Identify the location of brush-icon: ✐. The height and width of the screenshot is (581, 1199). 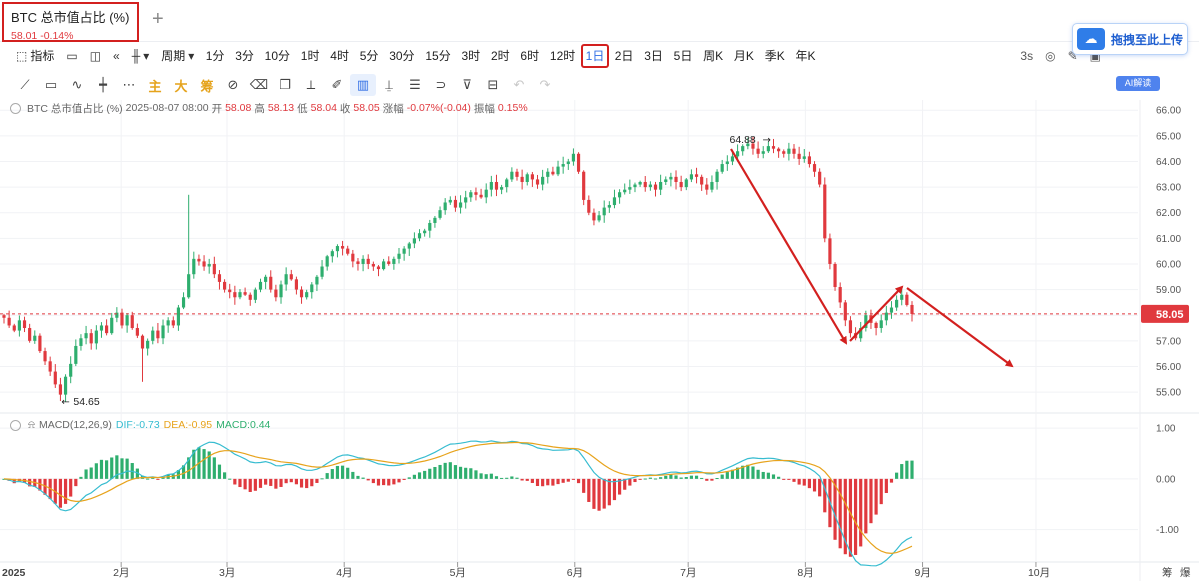
(337, 84).